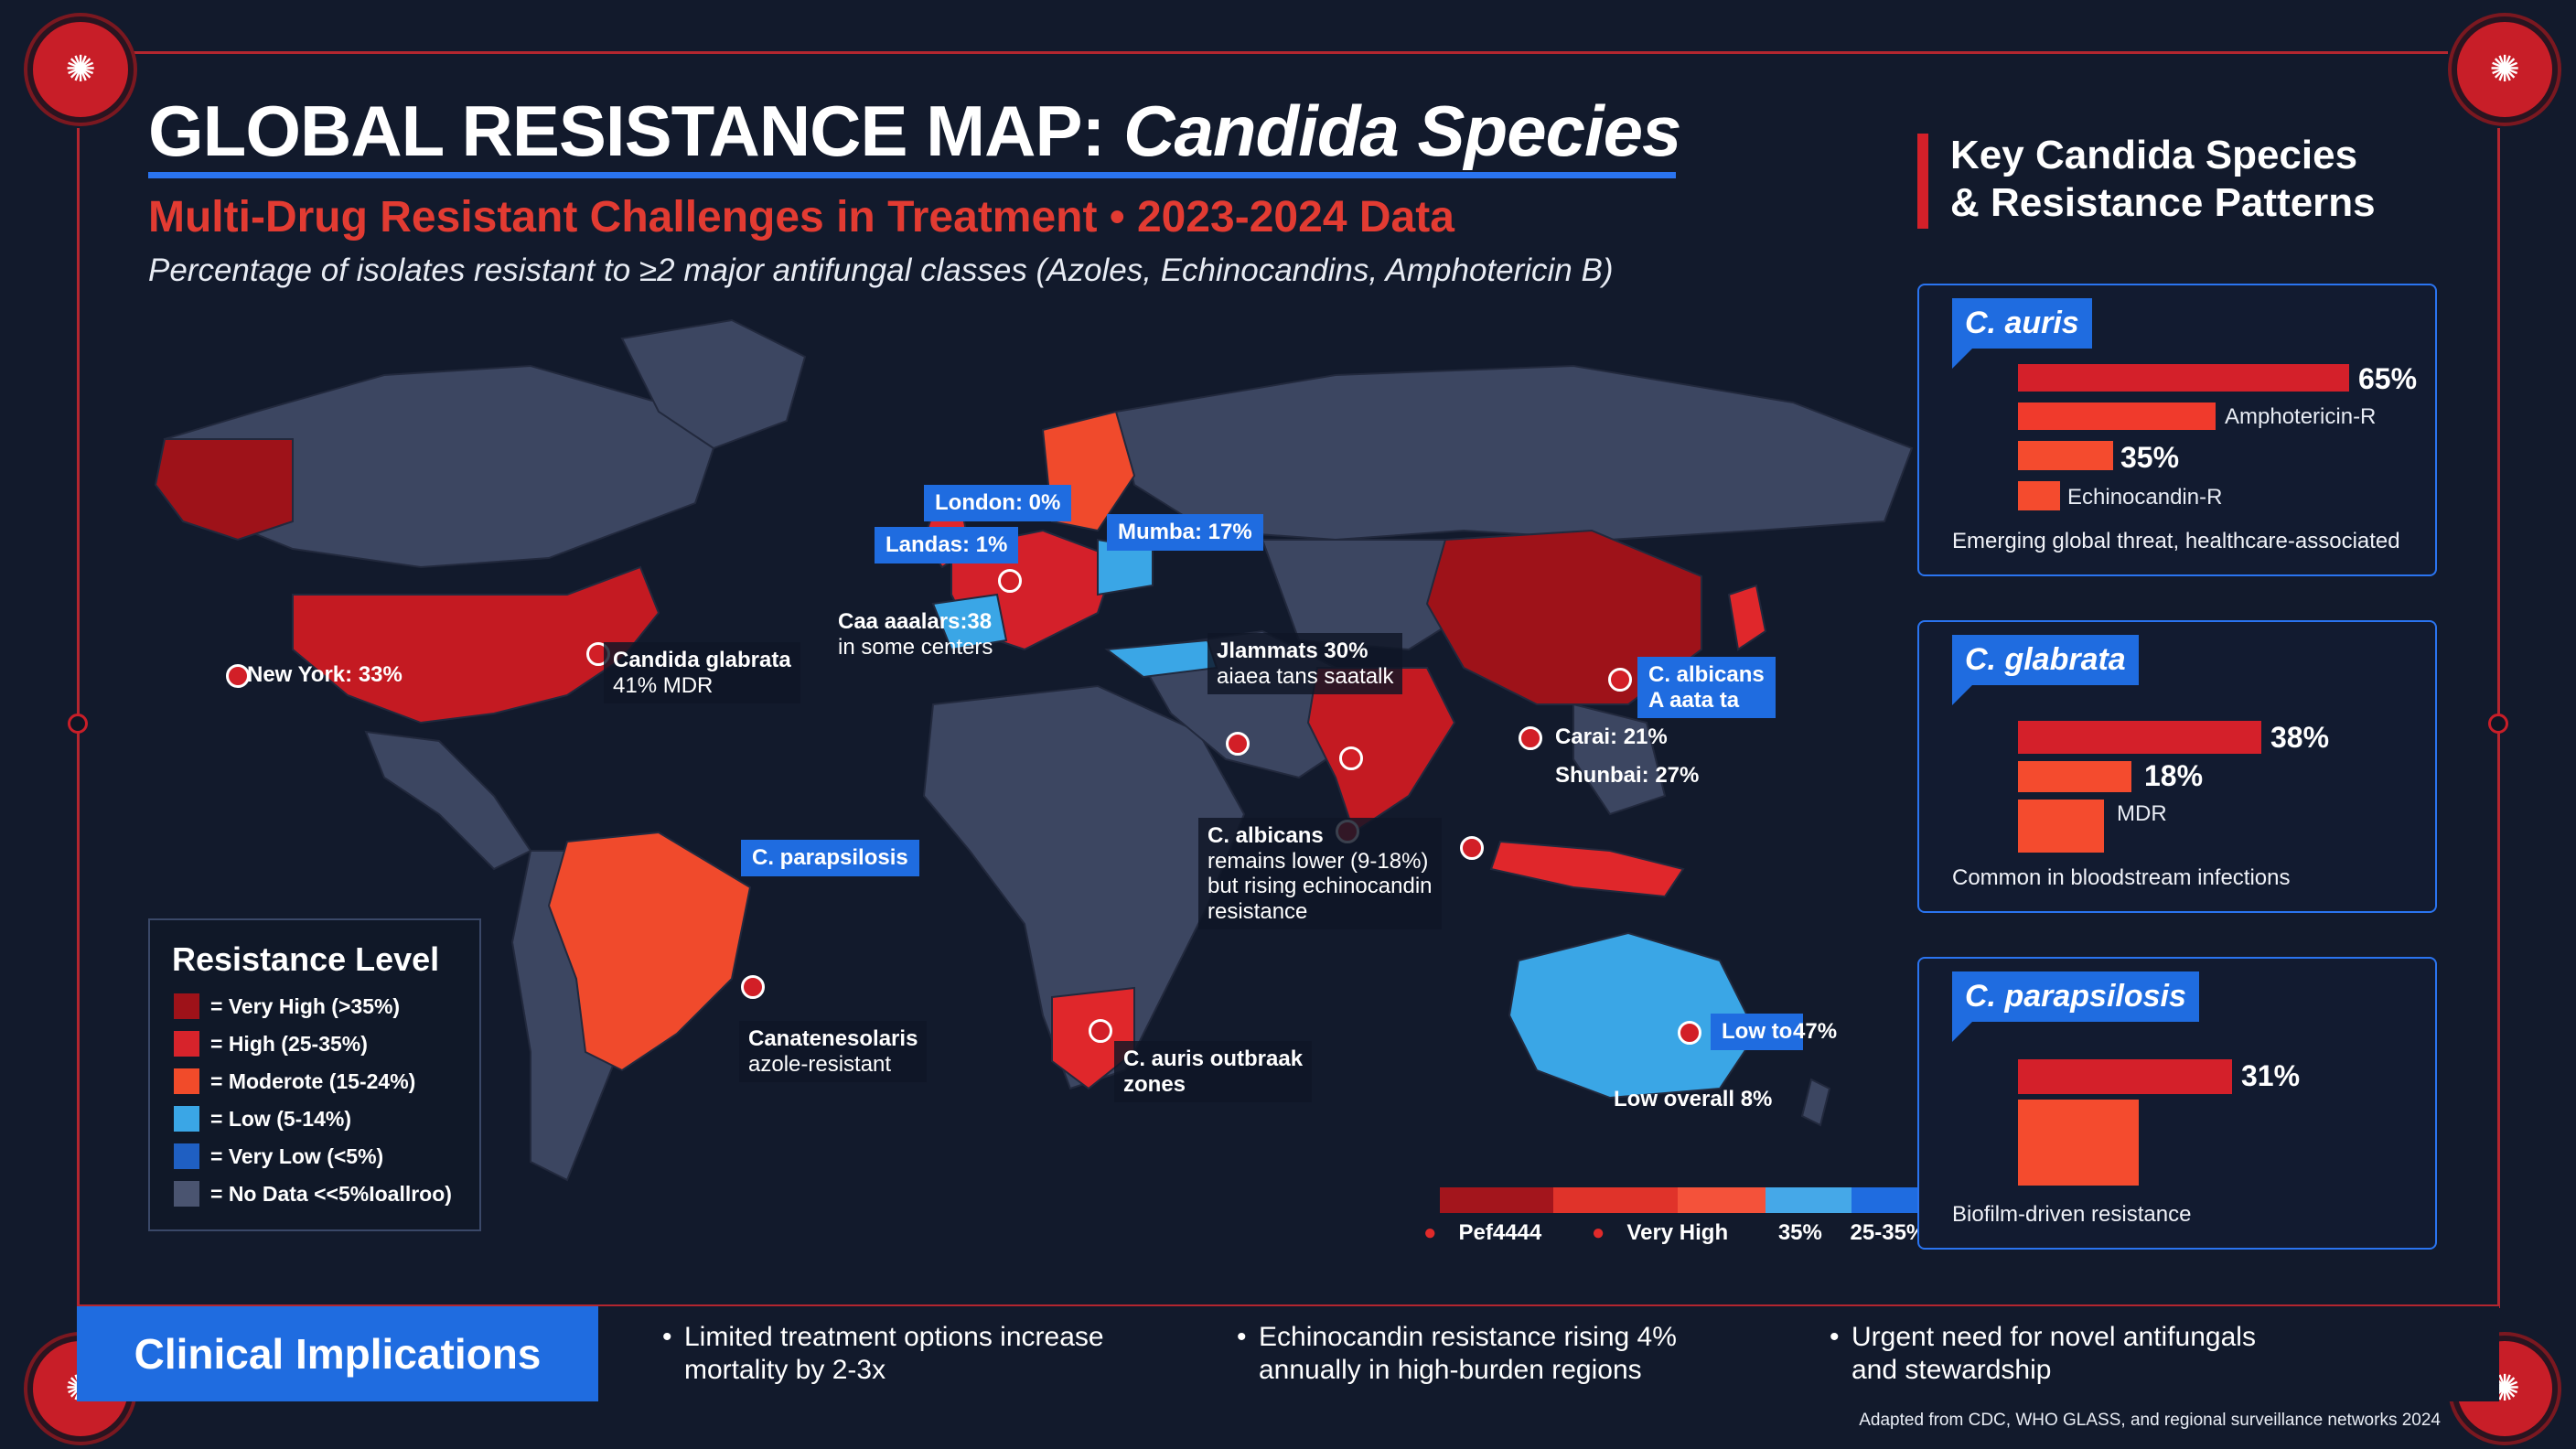  I want to click on pin-london, so click(1010, 581).